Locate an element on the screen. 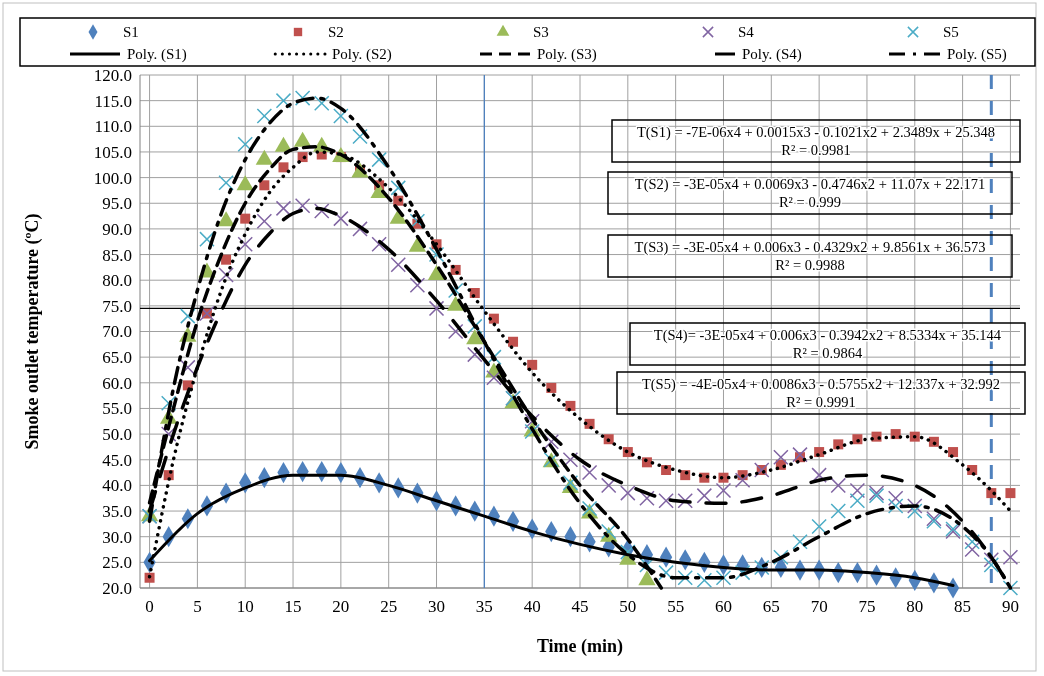 The width and height of the screenshot is (1044, 676). x-tick-label: 55 is located at coordinates (676, 606).